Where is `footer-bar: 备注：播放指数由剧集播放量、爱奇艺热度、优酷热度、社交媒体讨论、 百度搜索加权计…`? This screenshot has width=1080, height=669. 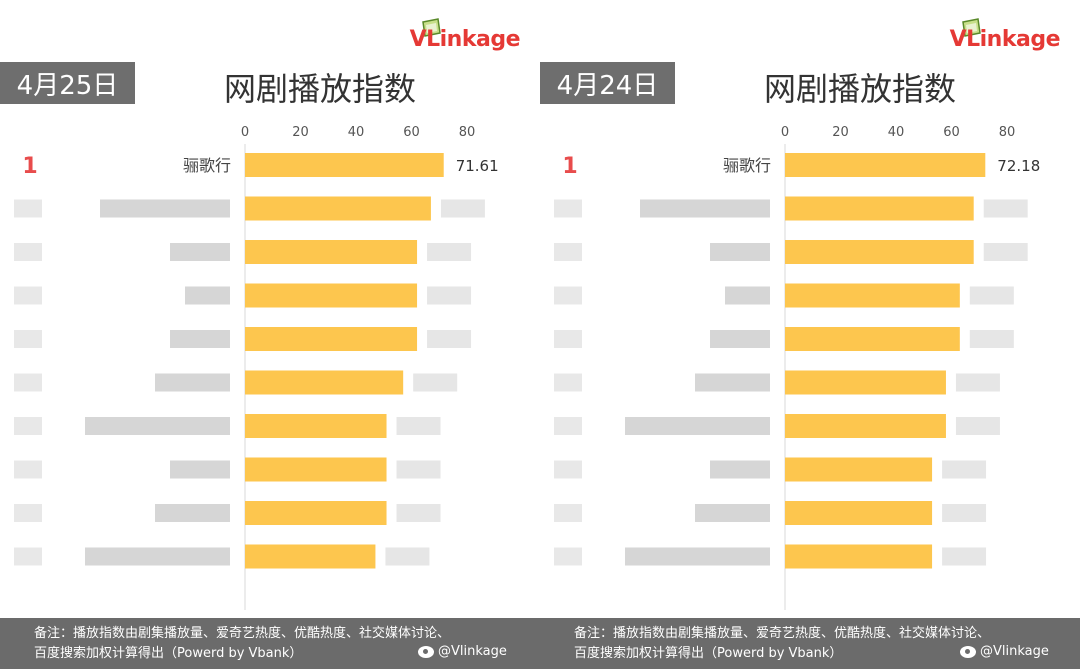
footer-bar: 备注：播放指数由剧集播放量、爱奇艺热度、优酷热度、社交媒体讨论、 百度搜索加权计… is located at coordinates (540, 643).